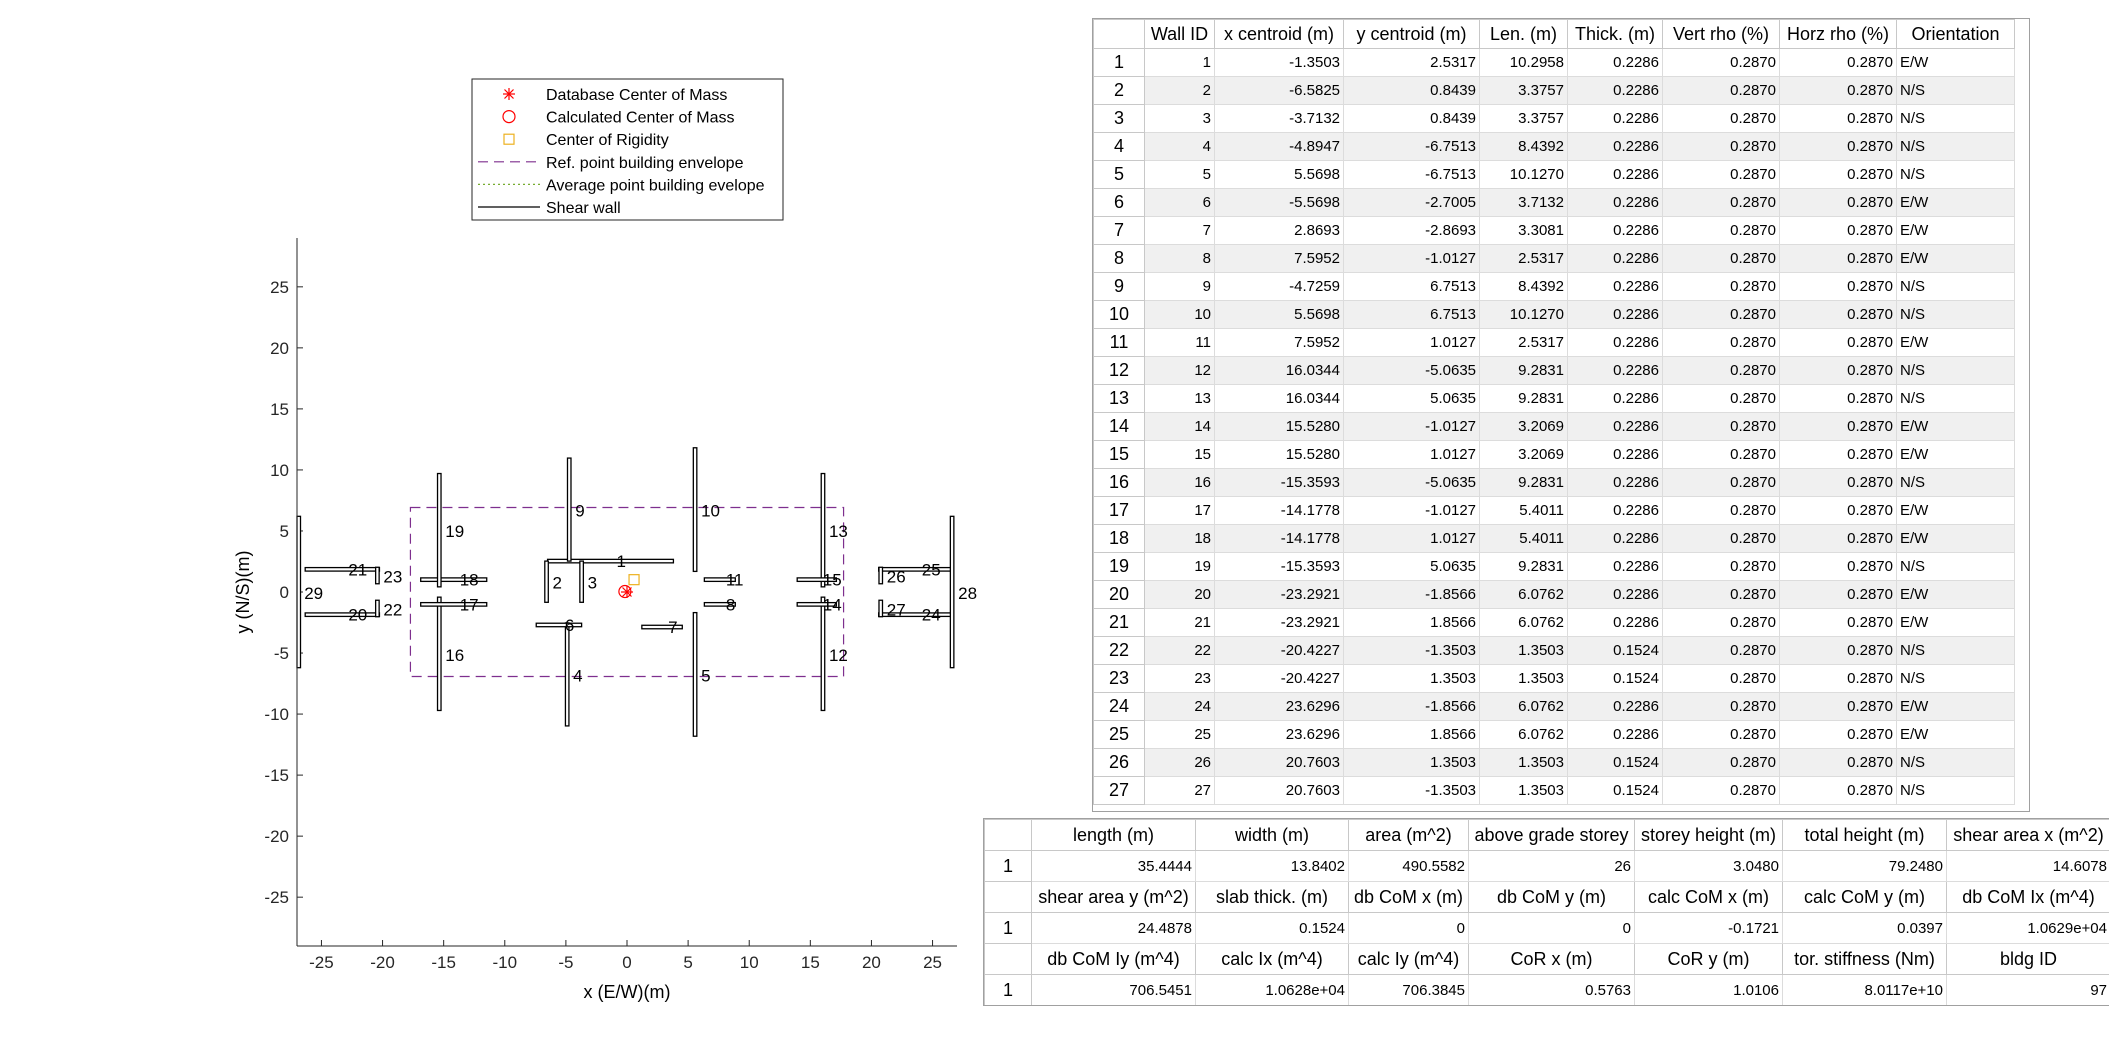 The image size is (2109, 1064). Describe the element at coordinates (607, 140) in the screenshot. I see `legend-label: Center of Rigidity` at that location.